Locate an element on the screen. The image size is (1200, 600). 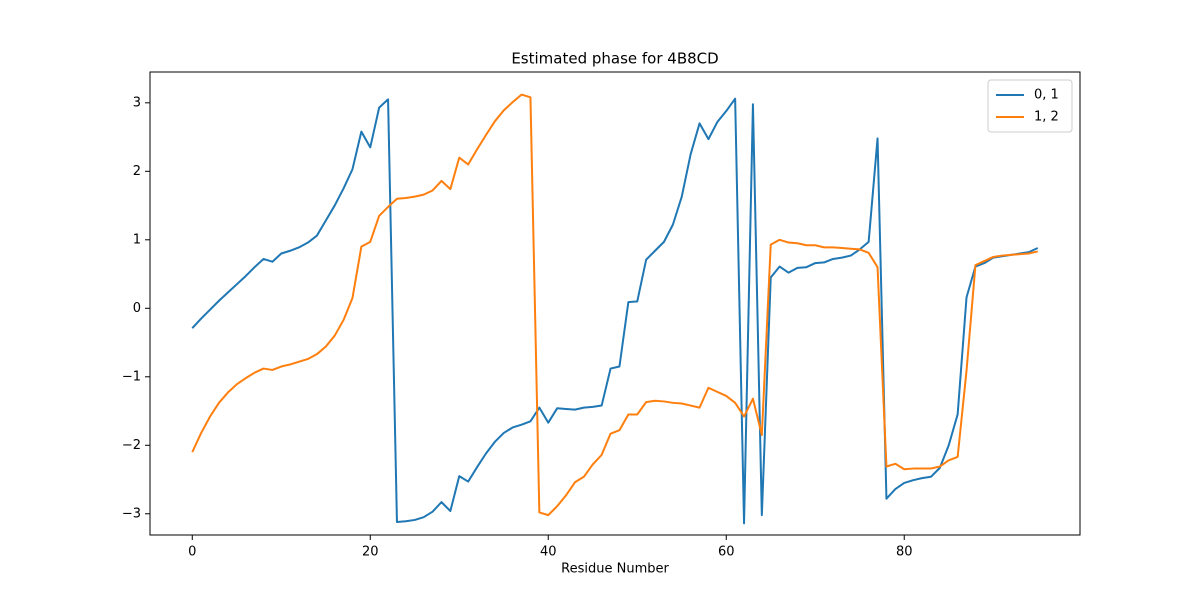
y-tick-label: 3 is located at coordinates (137, 102).